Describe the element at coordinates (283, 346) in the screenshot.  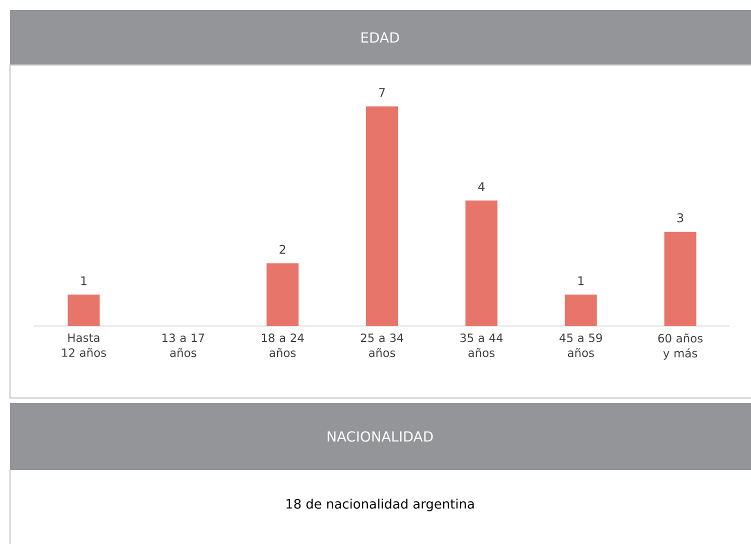
I see `x-tick-label: 18 a 24 años` at that location.